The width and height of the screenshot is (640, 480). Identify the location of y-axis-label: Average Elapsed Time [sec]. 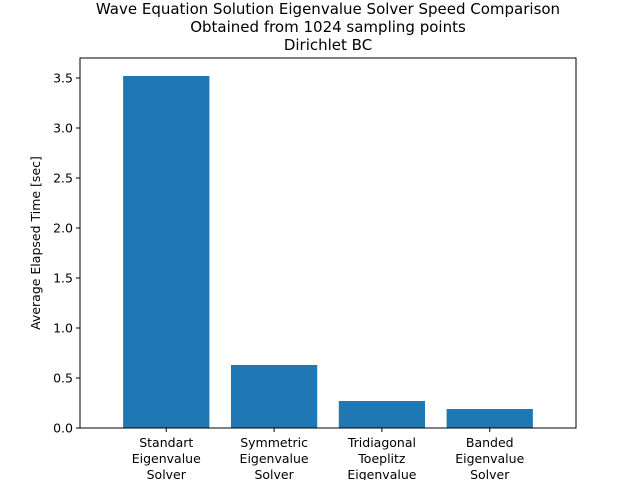
(35, 243).